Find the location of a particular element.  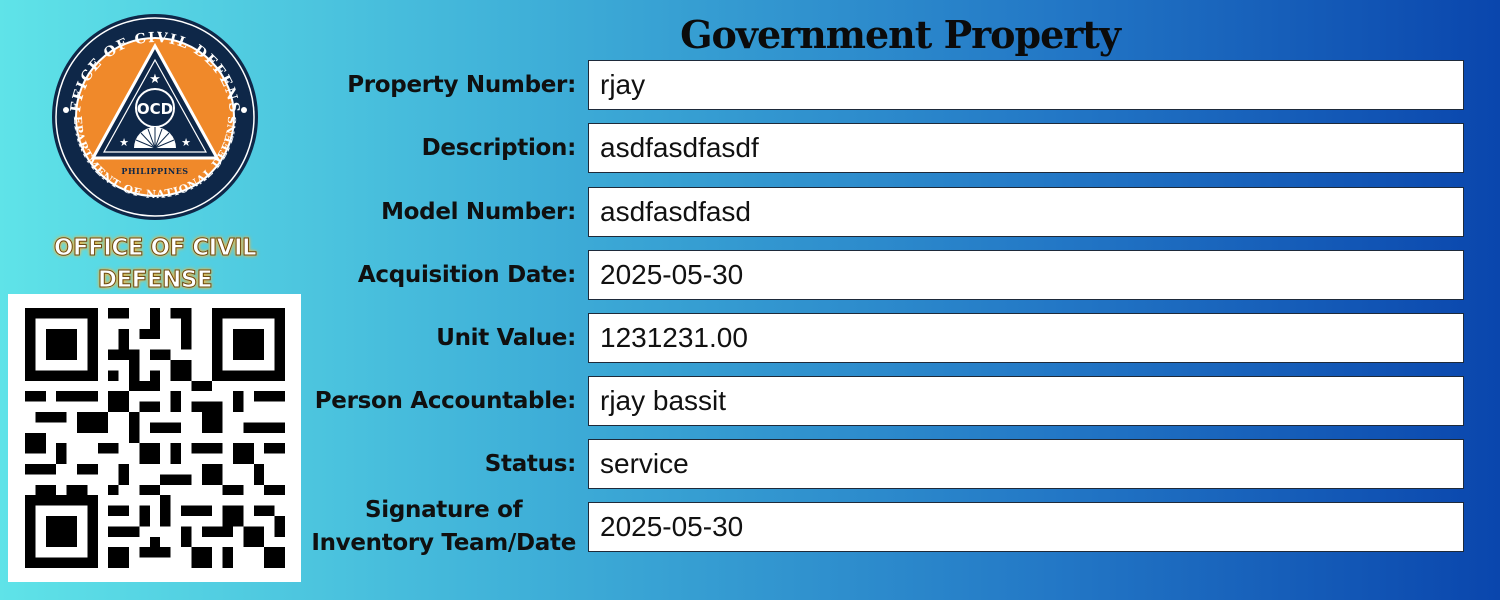

person-accountable-field: rjay bassit is located at coordinates (1026, 401).